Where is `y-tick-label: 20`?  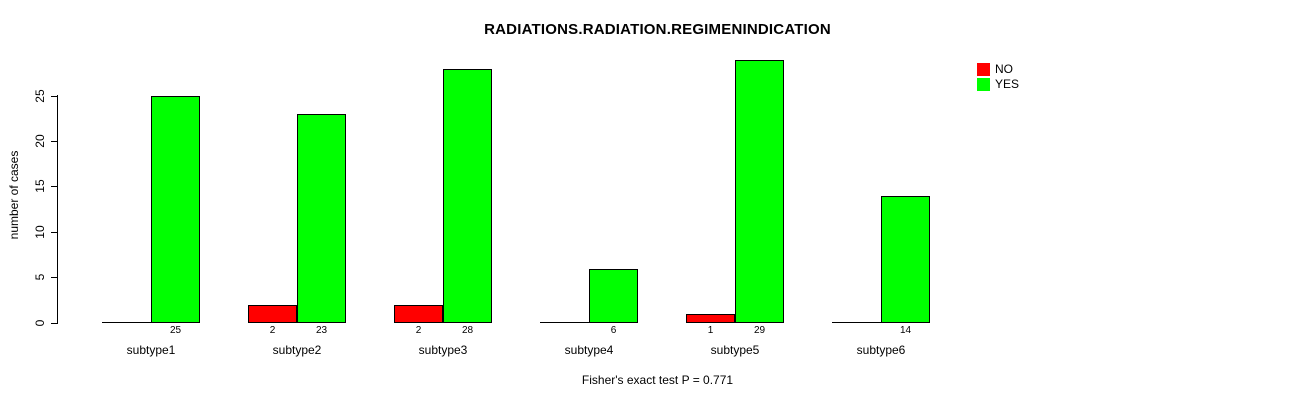
y-tick-label: 20 is located at coordinates (40, 141).